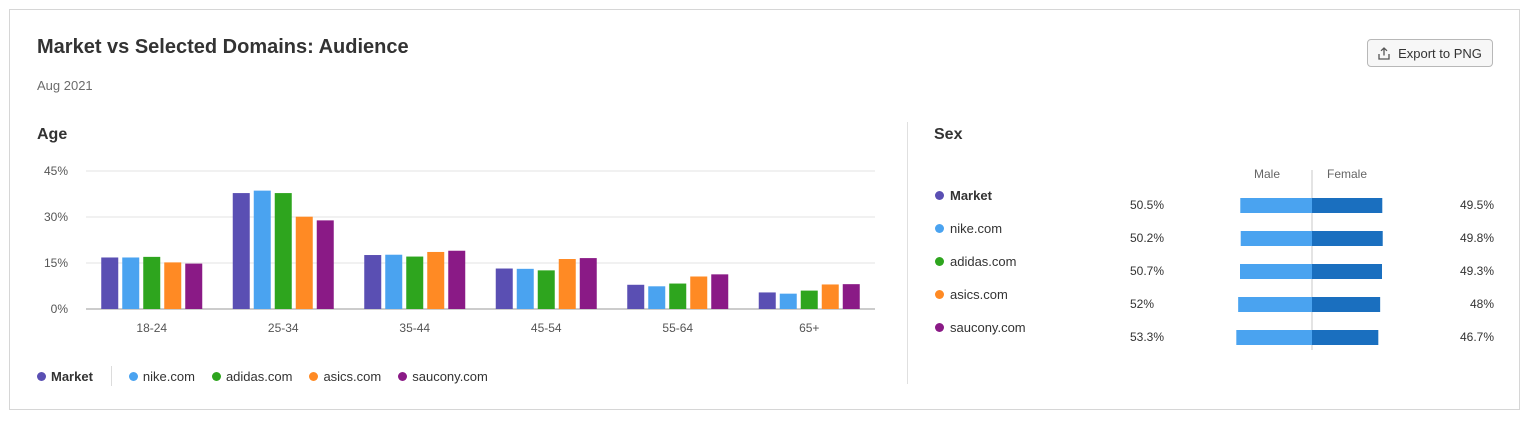  I want to click on bar-55-64-asics.com, so click(699, 292).